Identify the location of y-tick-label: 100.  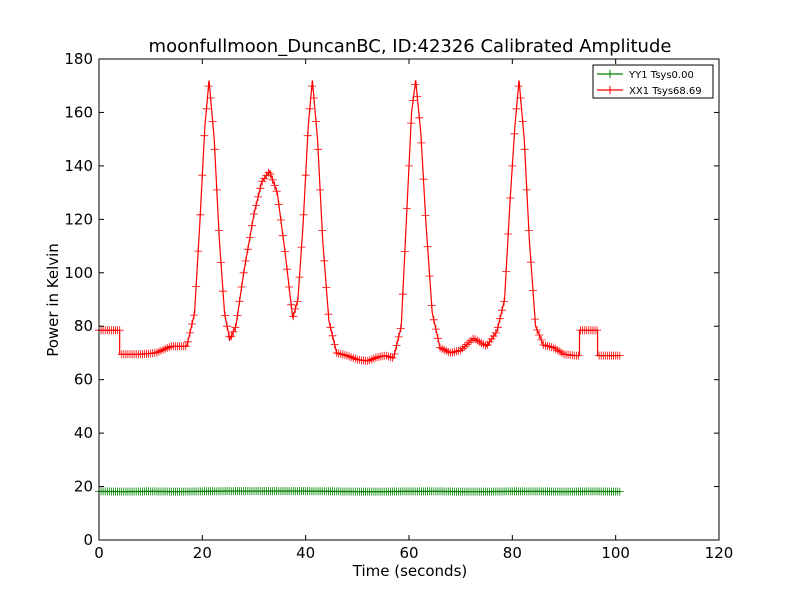
(78, 273).